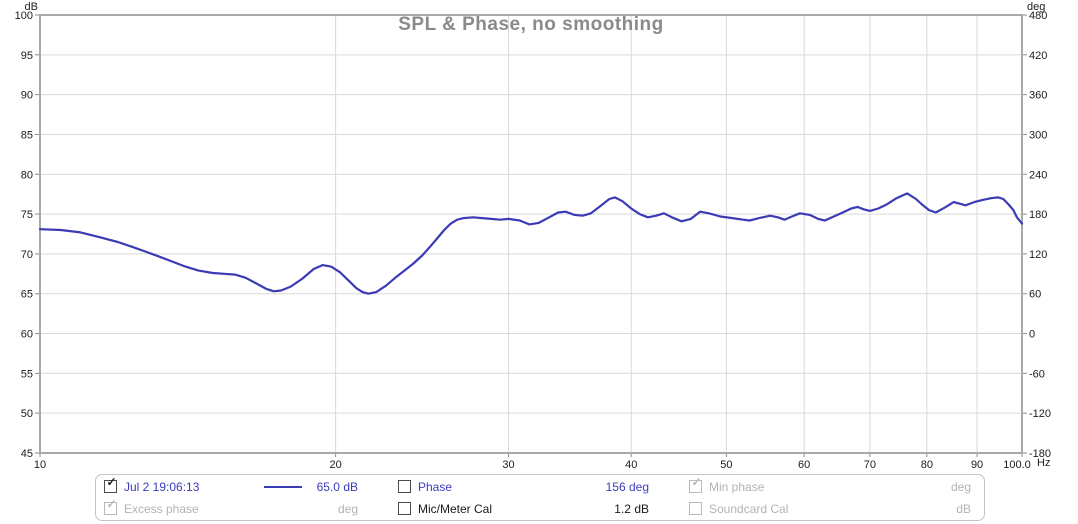 The width and height of the screenshot is (1078, 524). Describe the element at coordinates (27, 454) in the screenshot. I see `svg-text: 45` at that location.